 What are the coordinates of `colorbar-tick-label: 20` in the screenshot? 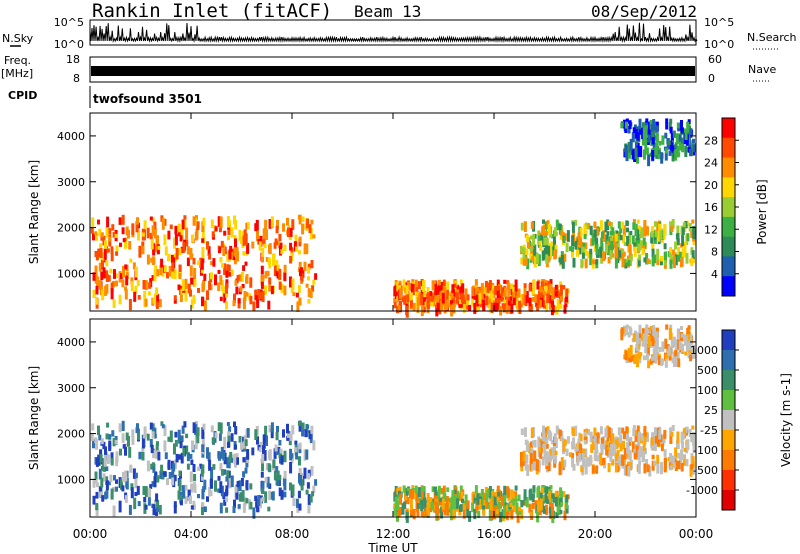 It's located at (711, 185).